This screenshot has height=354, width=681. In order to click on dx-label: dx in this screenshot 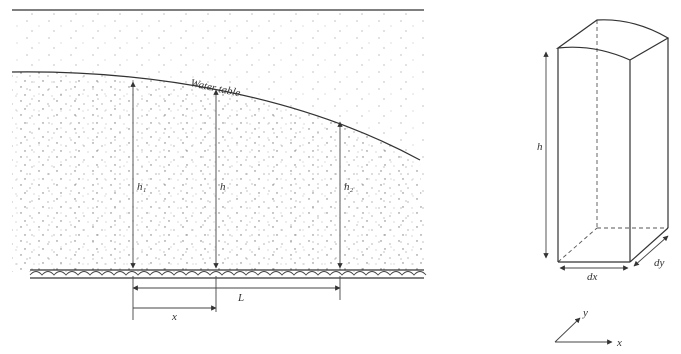, I will do `click(592, 277)`.